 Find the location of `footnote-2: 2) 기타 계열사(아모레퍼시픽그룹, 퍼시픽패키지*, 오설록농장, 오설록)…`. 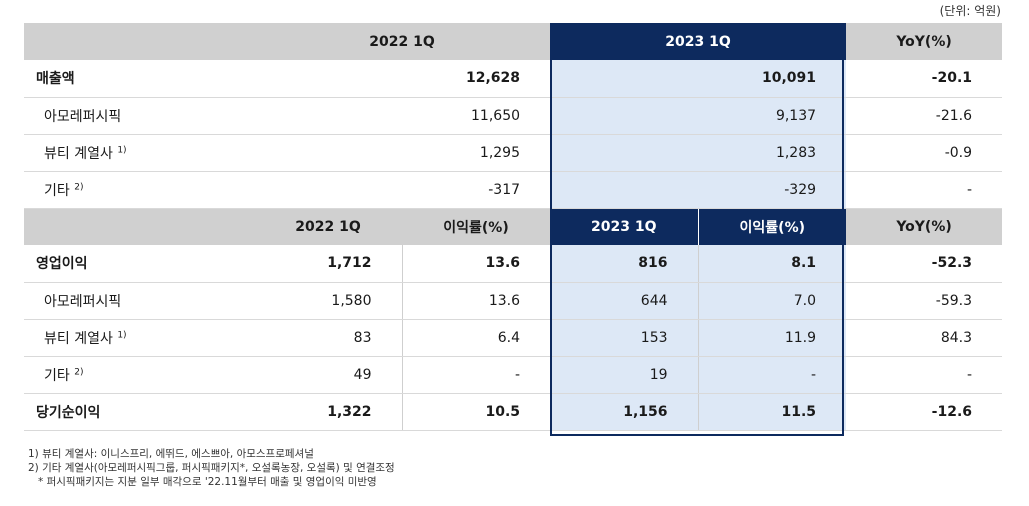

footnote-2: 2) 기타 계열사(아모레퍼시픽그룹, 퍼시픽패키지*, 오설록농장, 오설록)… is located at coordinates (211, 468).